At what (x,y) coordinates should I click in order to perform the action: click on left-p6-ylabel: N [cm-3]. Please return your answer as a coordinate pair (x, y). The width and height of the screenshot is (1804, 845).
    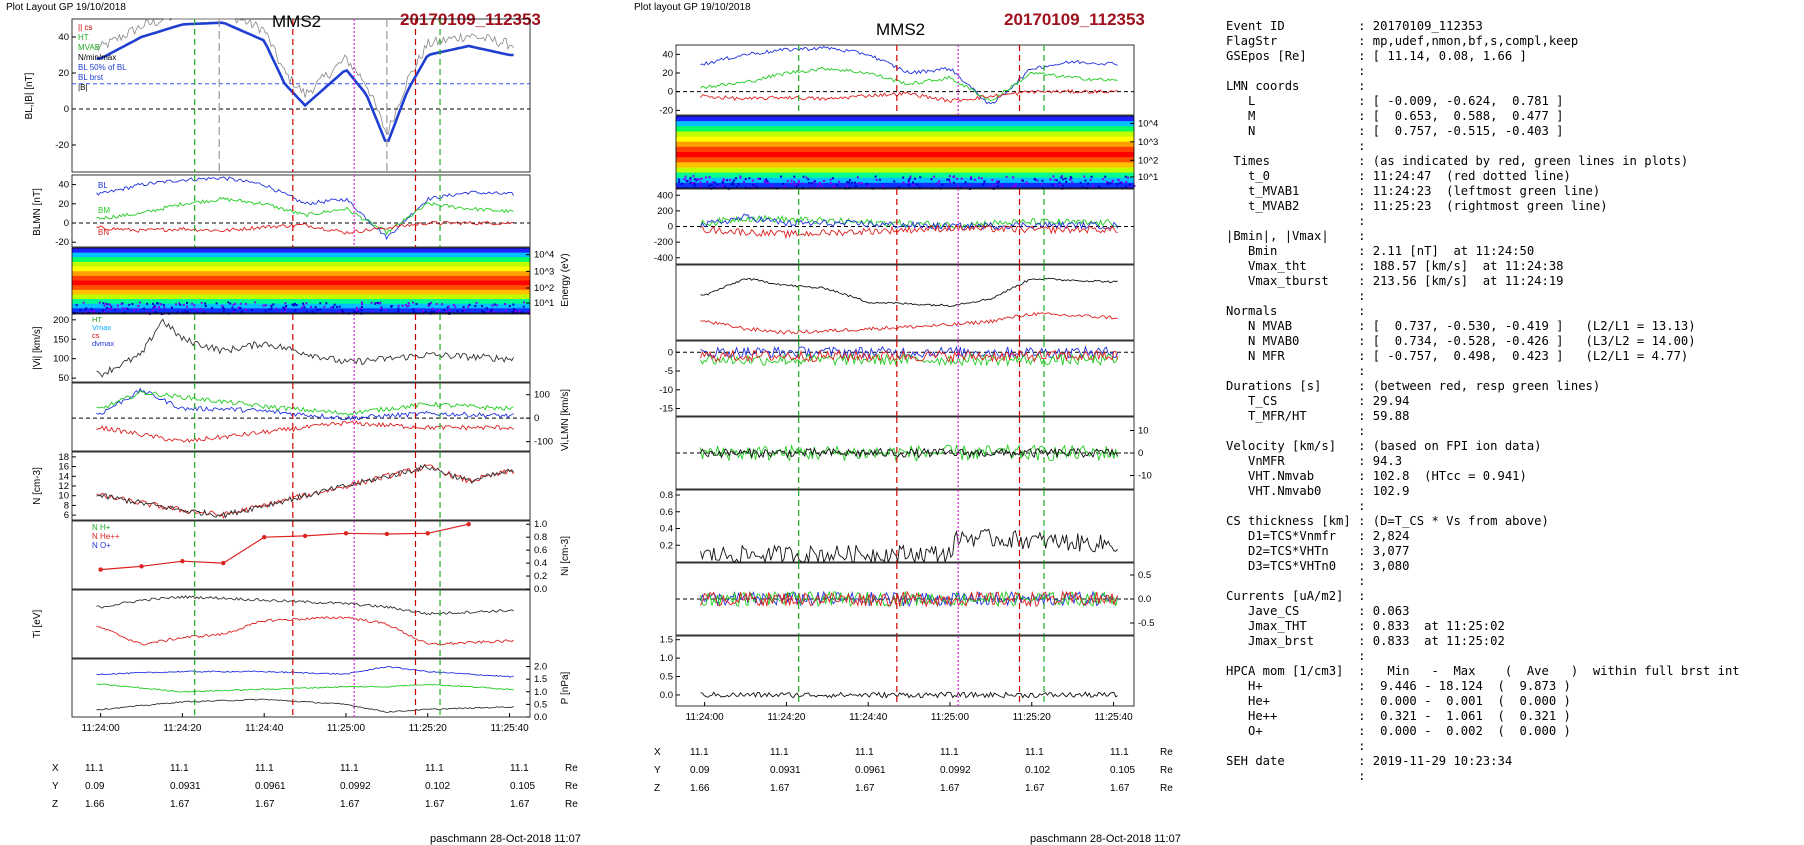
    Looking at the image, I should click on (37, 486).